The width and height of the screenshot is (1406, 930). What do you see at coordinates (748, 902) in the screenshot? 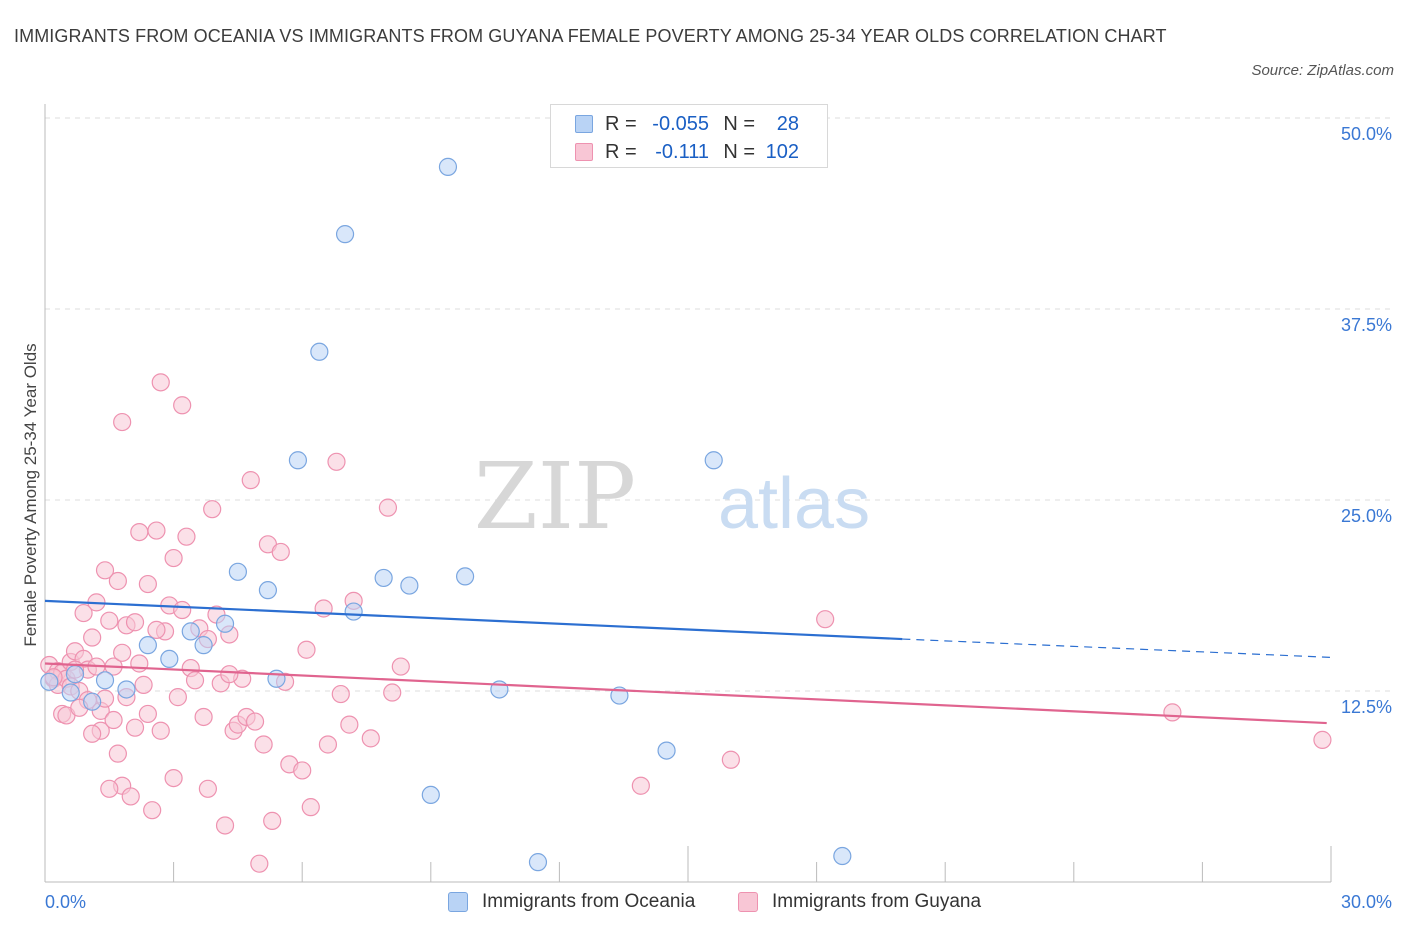
I see `series-legend-swatch-guyana` at bounding box center [748, 902].